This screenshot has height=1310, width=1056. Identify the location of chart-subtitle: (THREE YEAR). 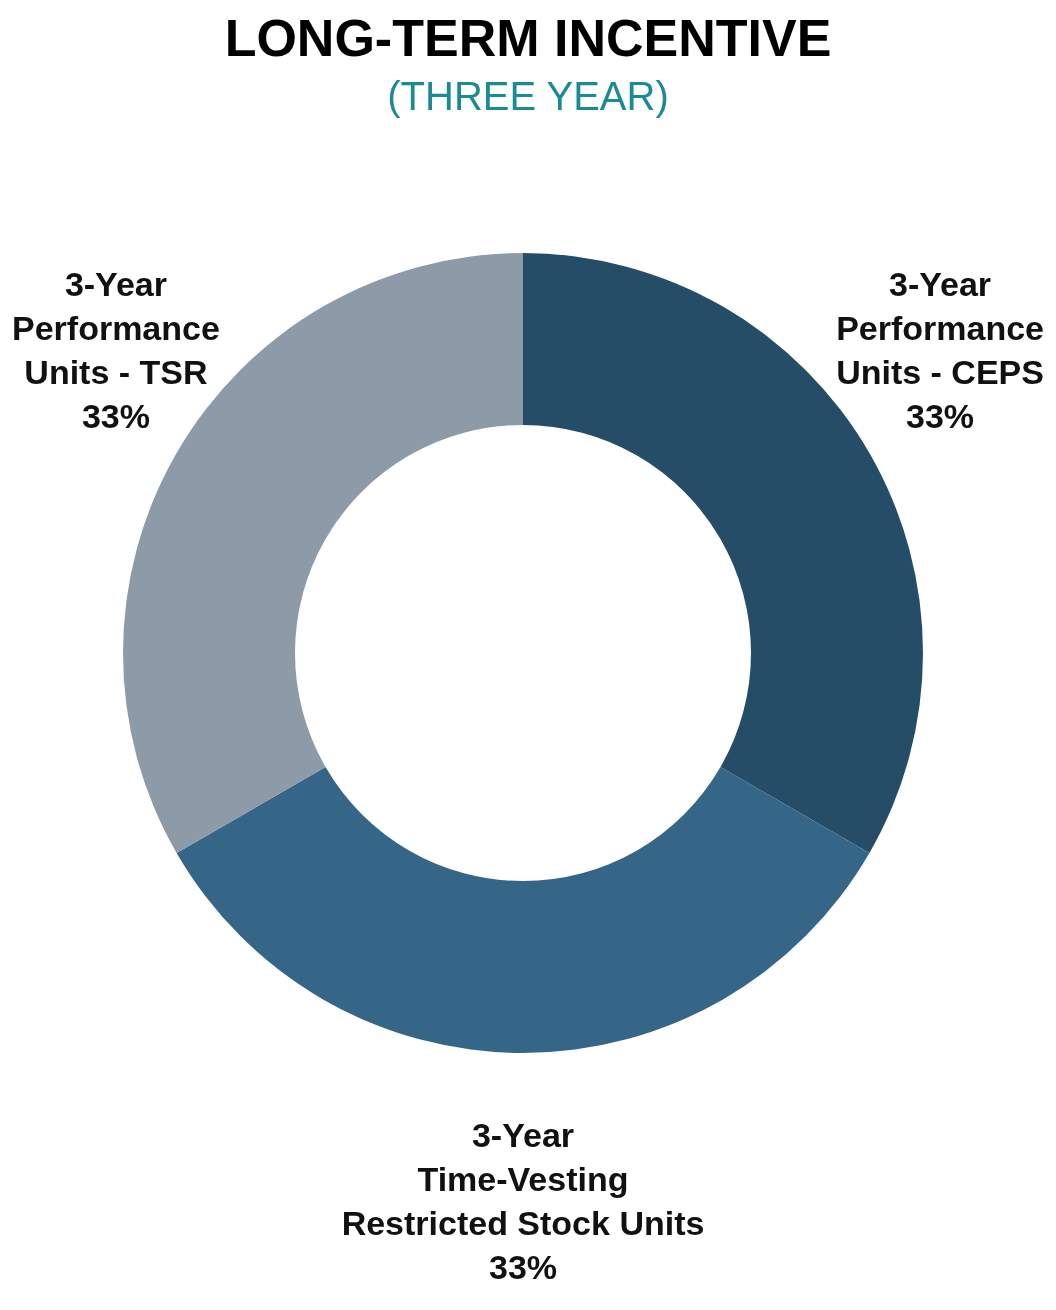
(528, 96).